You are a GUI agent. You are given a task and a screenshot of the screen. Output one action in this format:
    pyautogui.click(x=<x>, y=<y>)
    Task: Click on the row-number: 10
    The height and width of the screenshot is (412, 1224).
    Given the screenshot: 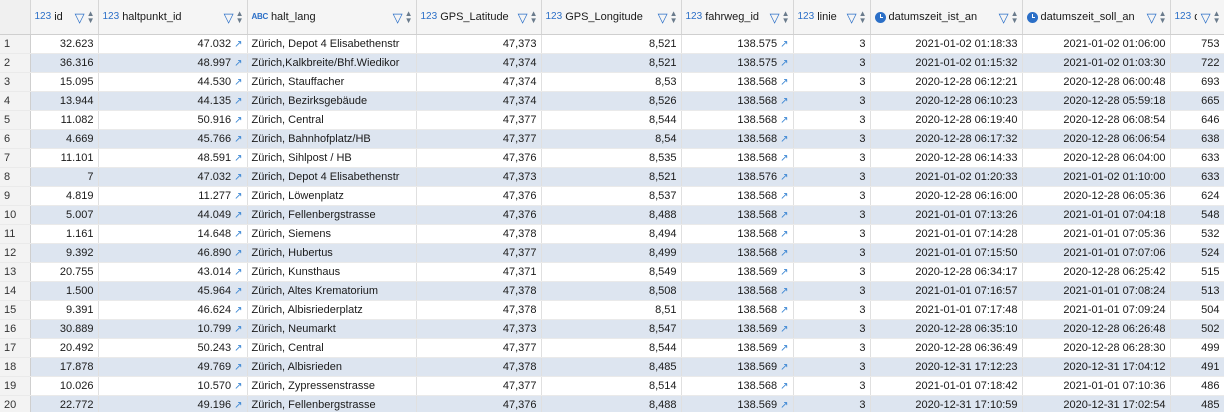 What is the action you would take?
    pyautogui.click(x=15, y=215)
    